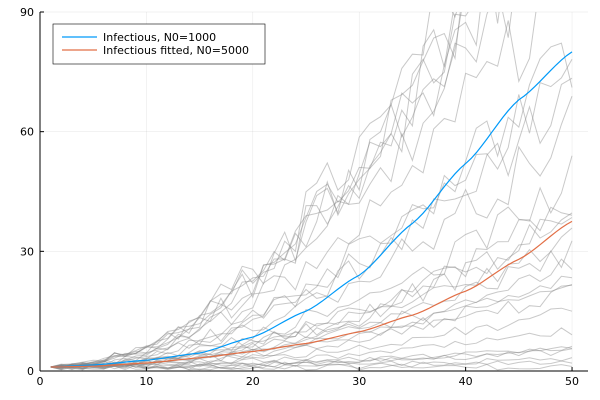 The width and height of the screenshot is (600, 400). Describe the element at coordinates (27, 251) in the screenshot. I see `y-tick-label: 30` at that location.